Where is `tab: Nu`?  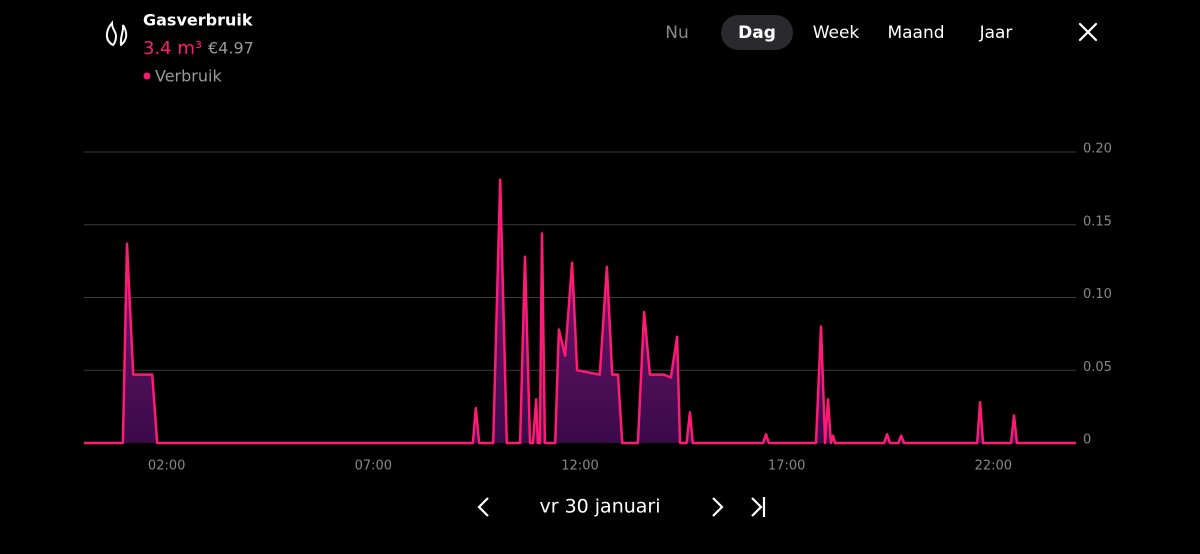
tab: Nu is located at coordinates (677, 33).